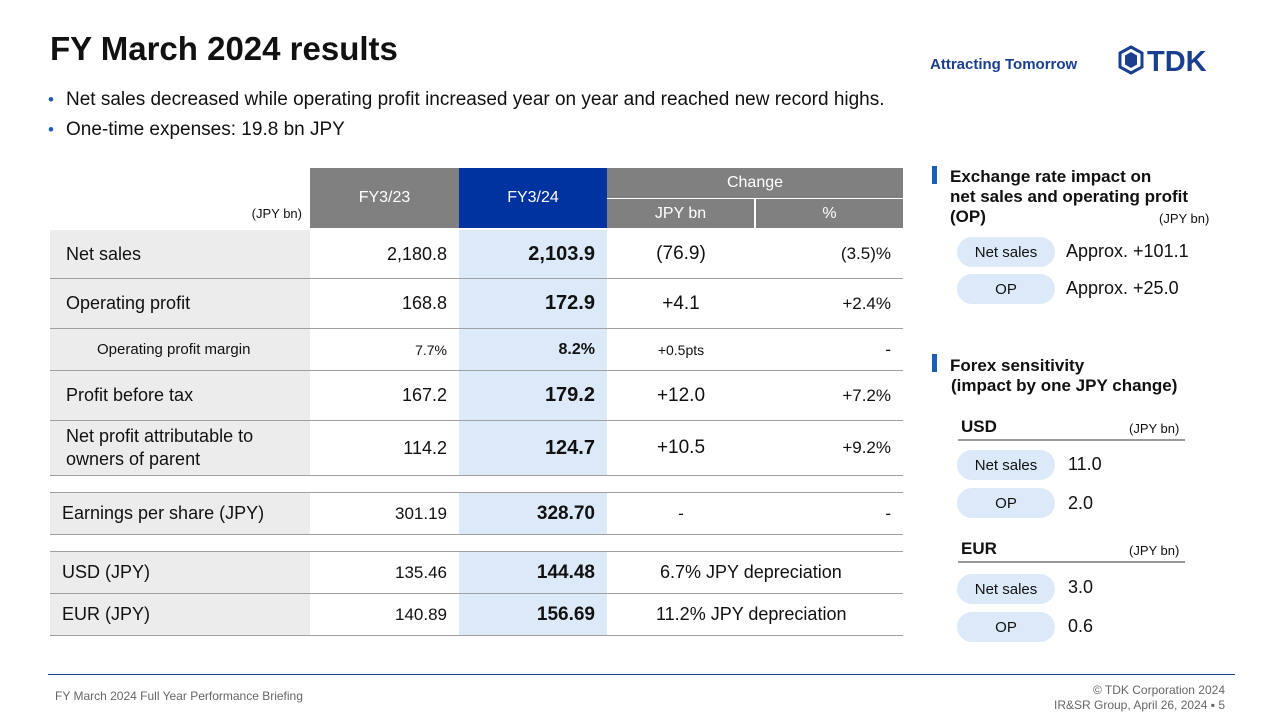  Describe the element at coordinates (680, 213) in the screenshot. I see `header-change-jpy: JPY bn` at that location.